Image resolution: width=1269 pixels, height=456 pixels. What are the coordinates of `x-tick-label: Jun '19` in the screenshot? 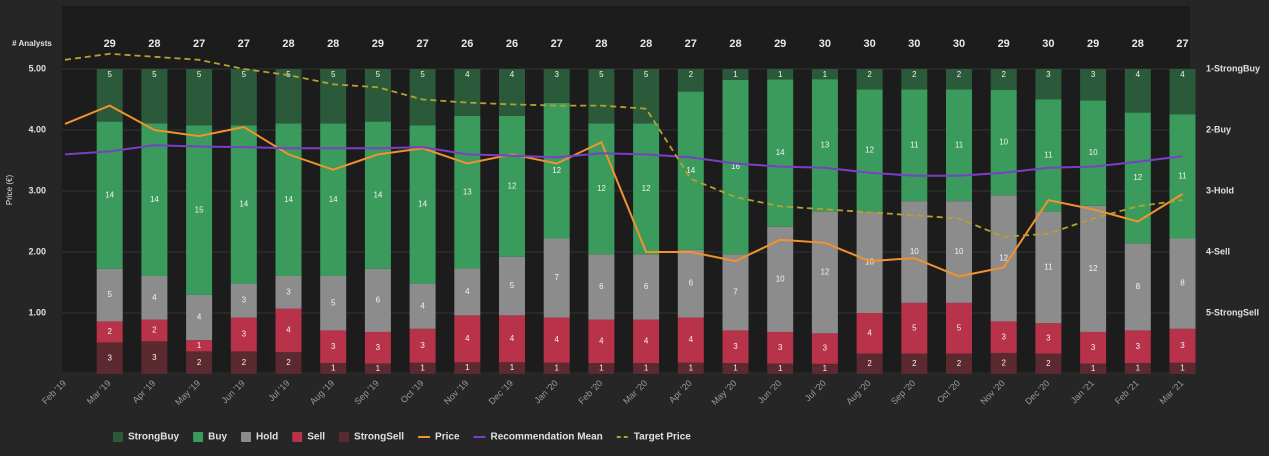 It's located at (232, 391).